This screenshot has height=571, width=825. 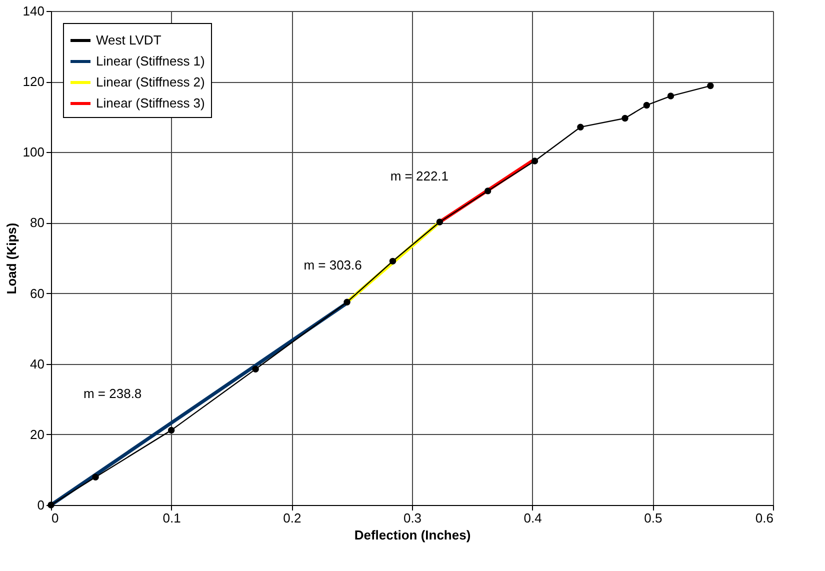 What do you see at coordinates (11, 258) in the screenshot?
I see `y-axis-title: Load (Kips)` at bounding box center [11, 258].